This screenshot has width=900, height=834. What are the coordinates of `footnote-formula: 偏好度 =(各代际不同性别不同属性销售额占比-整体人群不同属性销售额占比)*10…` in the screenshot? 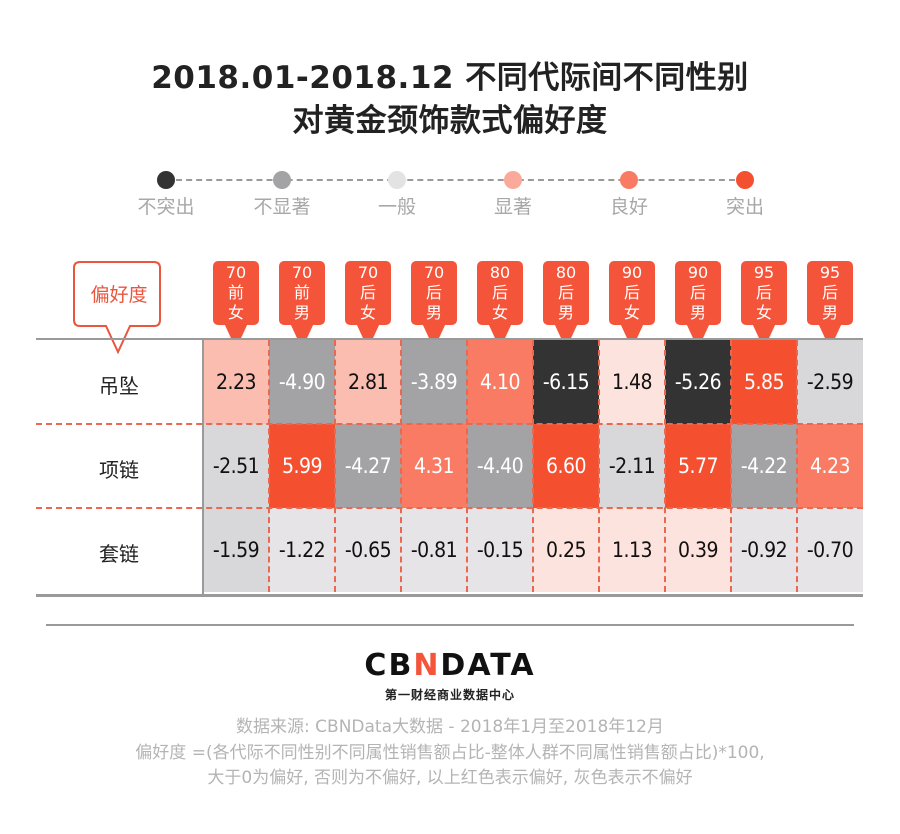 It's located at (450, 753).